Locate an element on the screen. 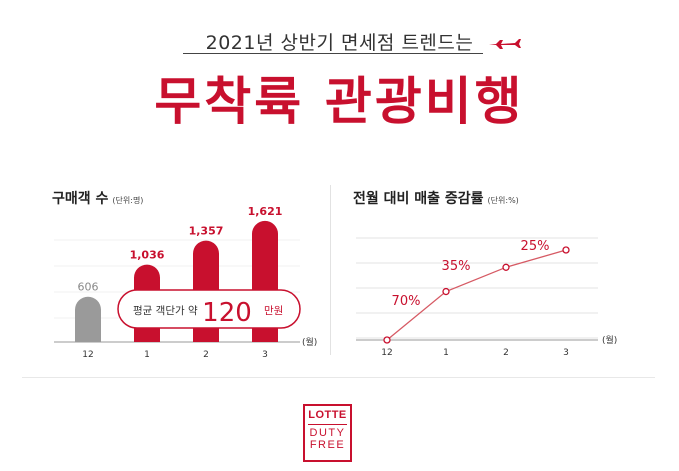  logo-line3: FREE is located at coordinates (327, 445).